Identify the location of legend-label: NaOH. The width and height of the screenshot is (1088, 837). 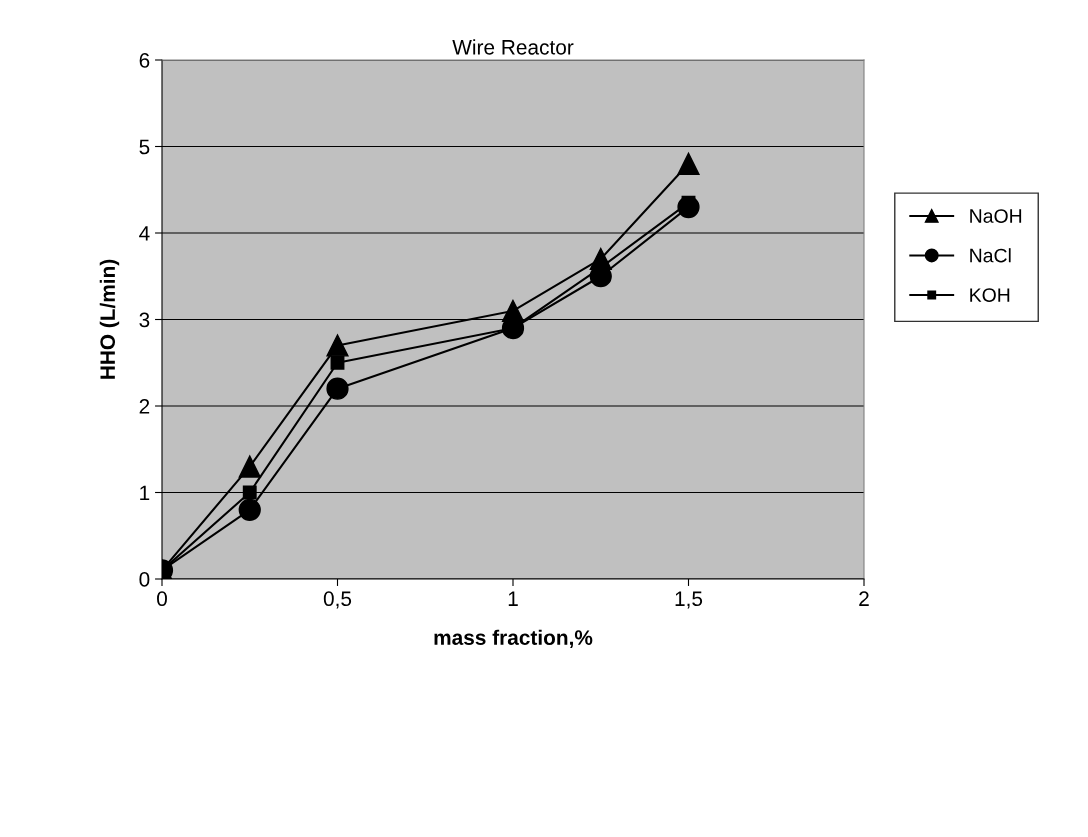
(996, 216).